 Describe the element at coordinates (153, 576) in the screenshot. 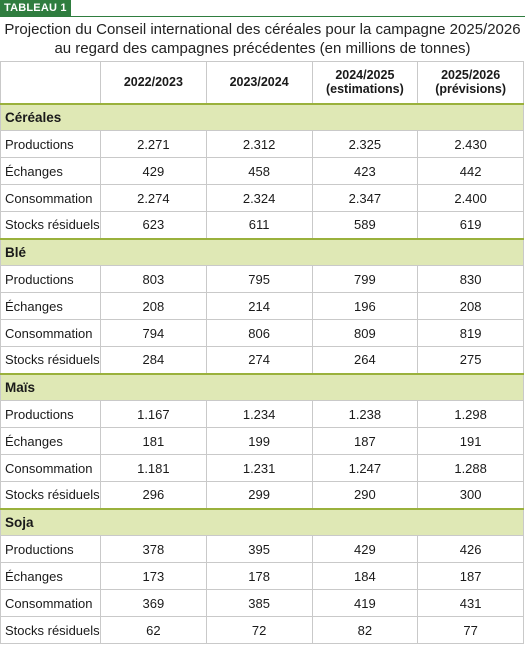

I see `value-cell: 173` at that location.